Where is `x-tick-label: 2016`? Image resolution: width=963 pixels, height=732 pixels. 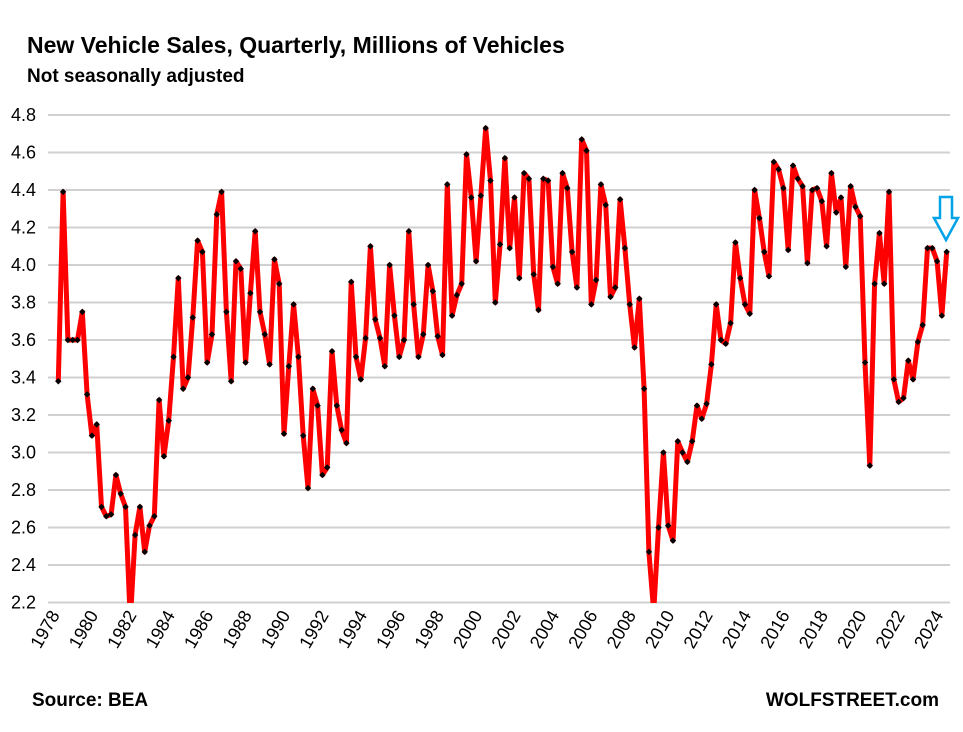 x-tick-label: 2016 is located at coordinates (774, 629).